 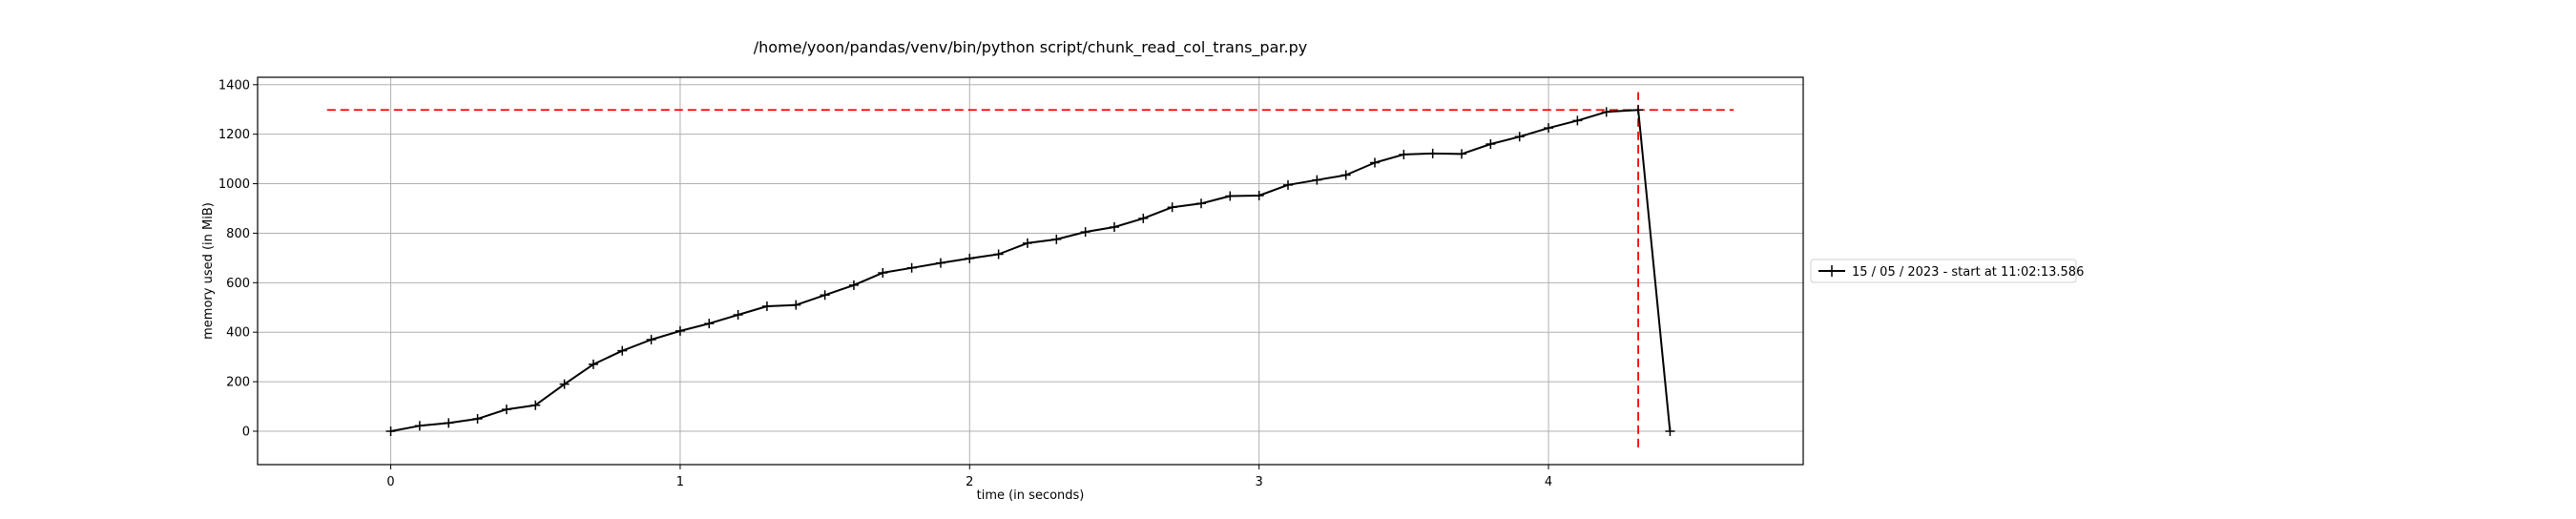 I want to click on y-tick-label: 0, so click(x=246, y=432).